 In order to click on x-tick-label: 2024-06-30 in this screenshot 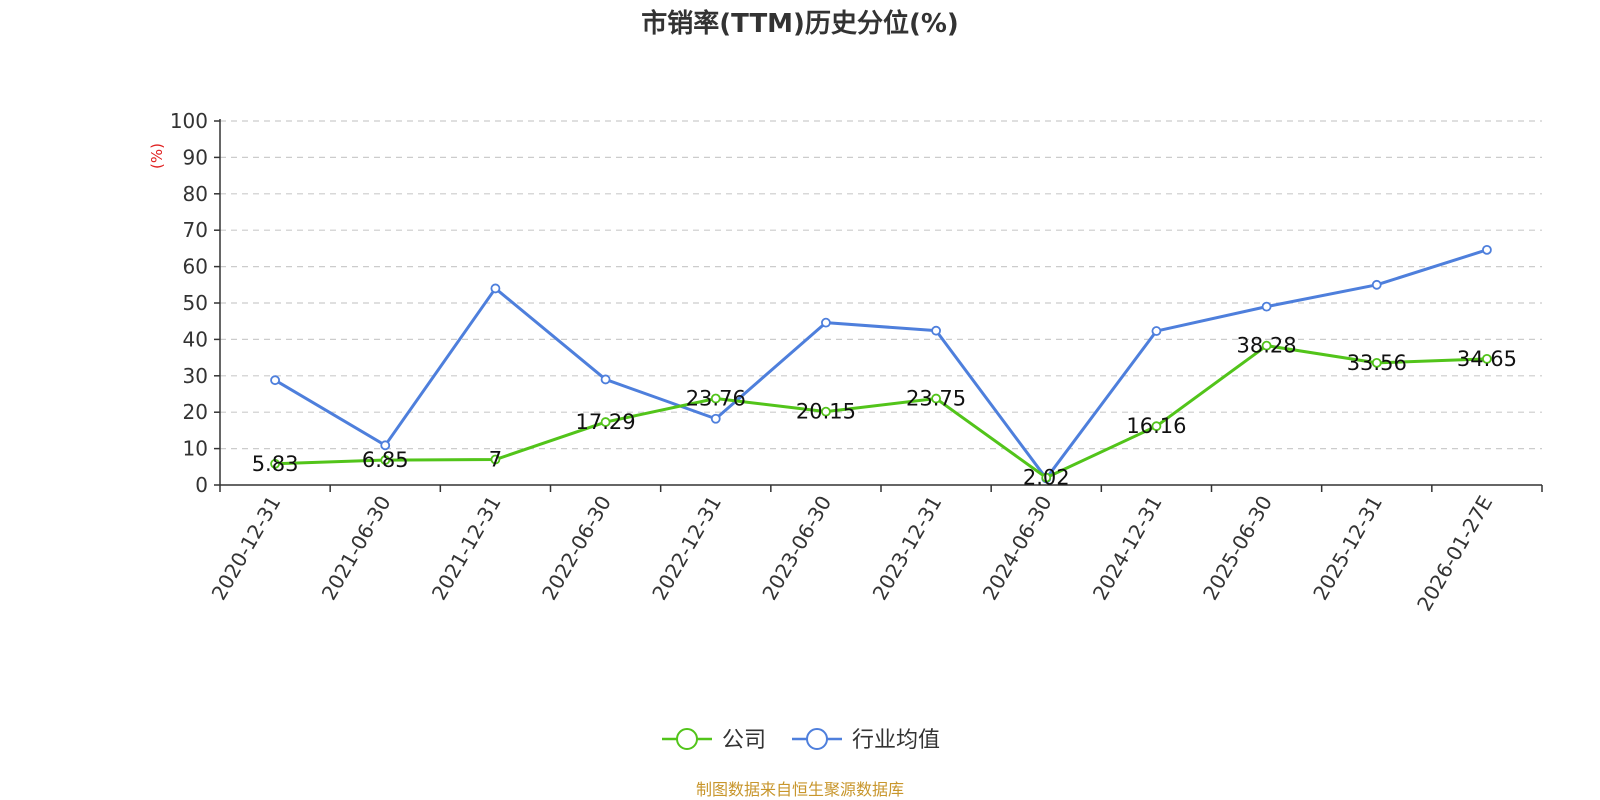, I will do `click(1017, 548)`.